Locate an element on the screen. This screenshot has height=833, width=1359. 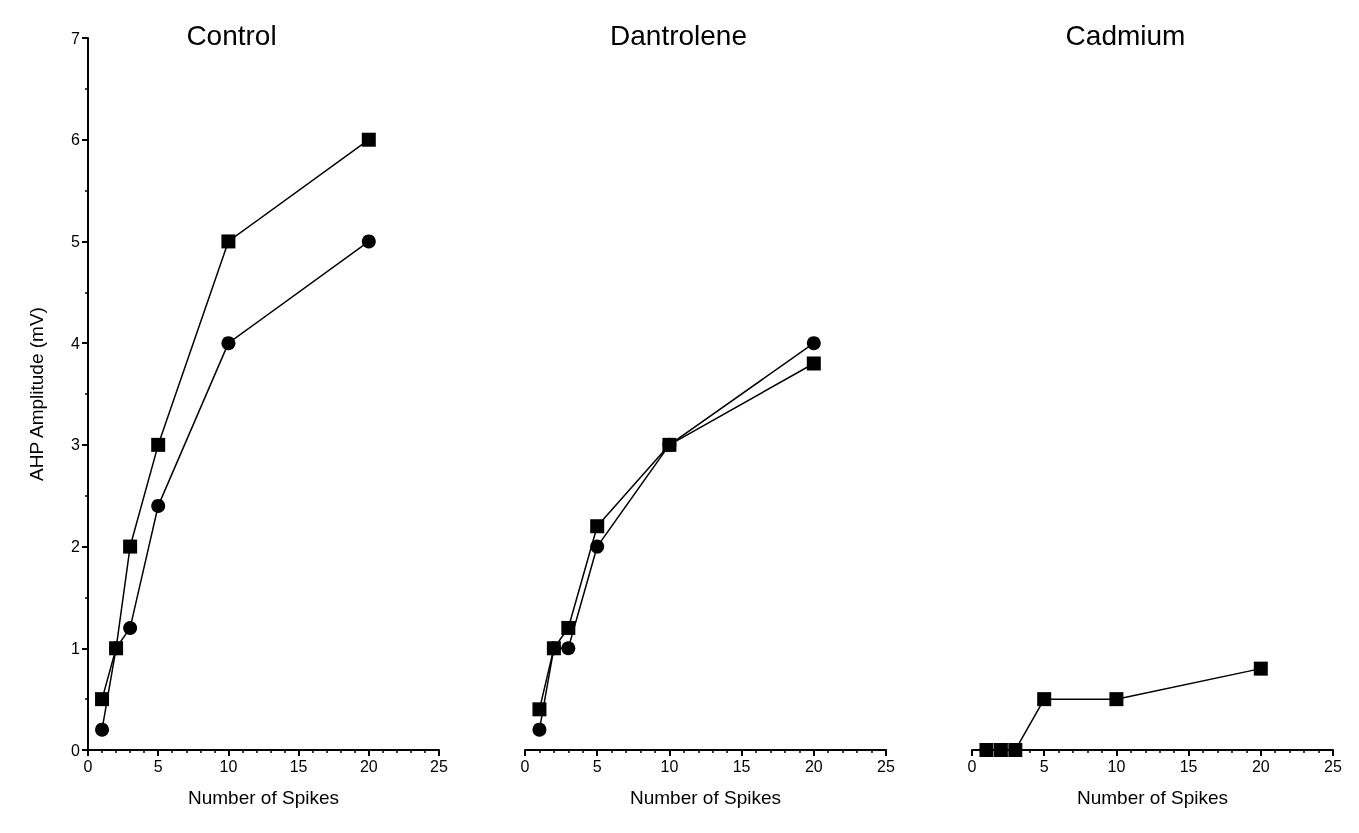
y-tick-label: 6 is located at coordinates (76, 140).